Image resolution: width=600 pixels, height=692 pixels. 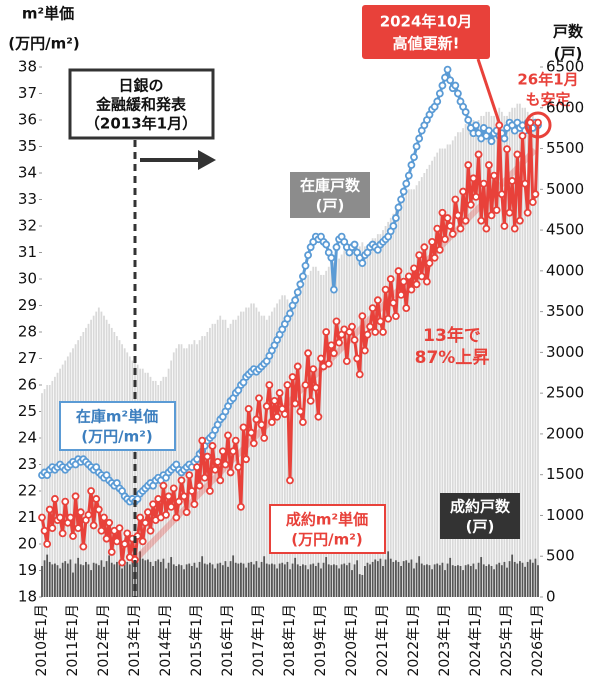 I want to click on y-tick-label: 34, so click(x=27, y=173).